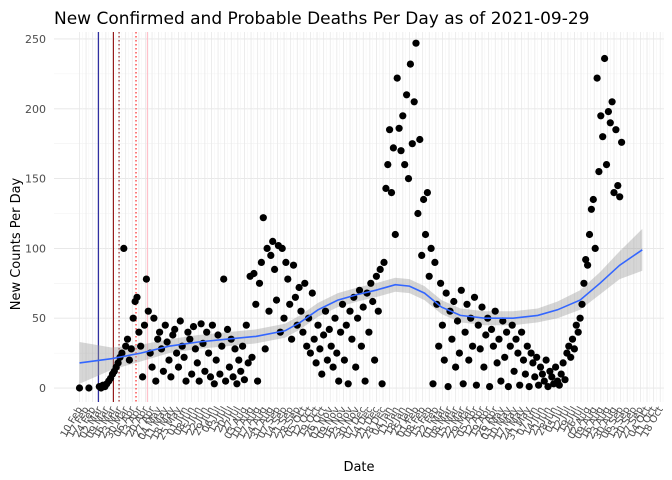 The width and height of the screenshot is (672, 480). I want to click on vertical-lines, so click(122, 217).